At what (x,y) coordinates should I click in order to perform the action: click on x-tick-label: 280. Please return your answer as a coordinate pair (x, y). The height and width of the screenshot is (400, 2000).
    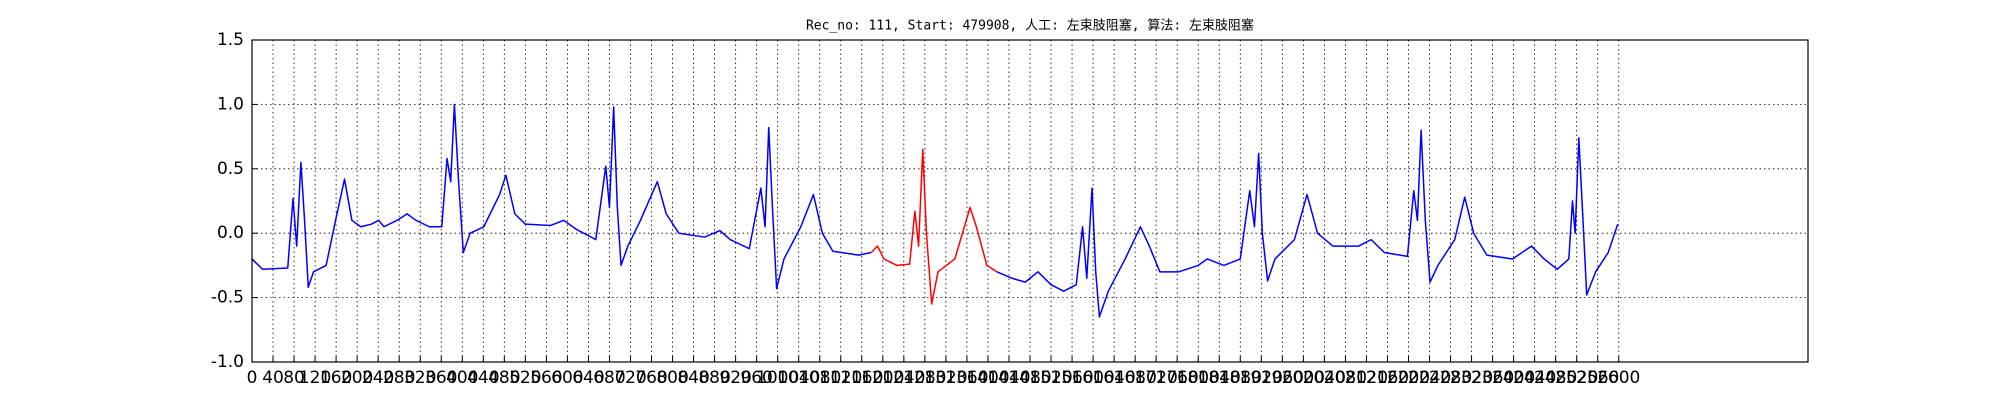
    Looking at the image, I should click on (399, 378).